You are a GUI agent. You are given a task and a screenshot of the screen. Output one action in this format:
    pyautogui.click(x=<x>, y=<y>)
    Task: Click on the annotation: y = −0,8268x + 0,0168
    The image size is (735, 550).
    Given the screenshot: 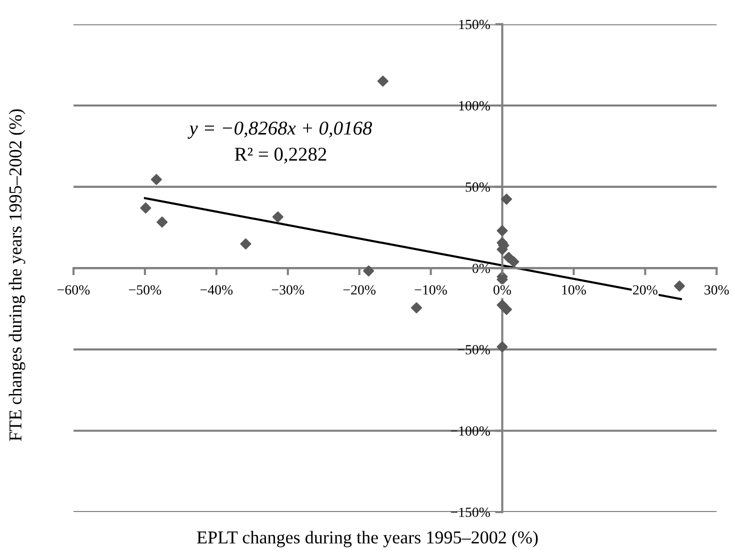 What is the action you would take?
    pyautogui.click(x=280, y=130)
    